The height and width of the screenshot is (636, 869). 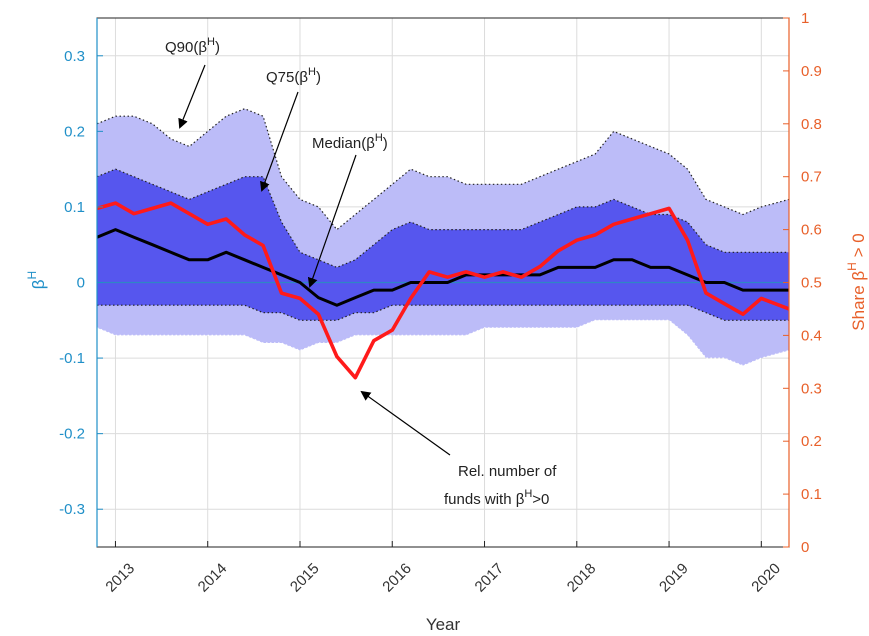 I want to click on right-axis-title-sup: H, so click(x=852, y=266).